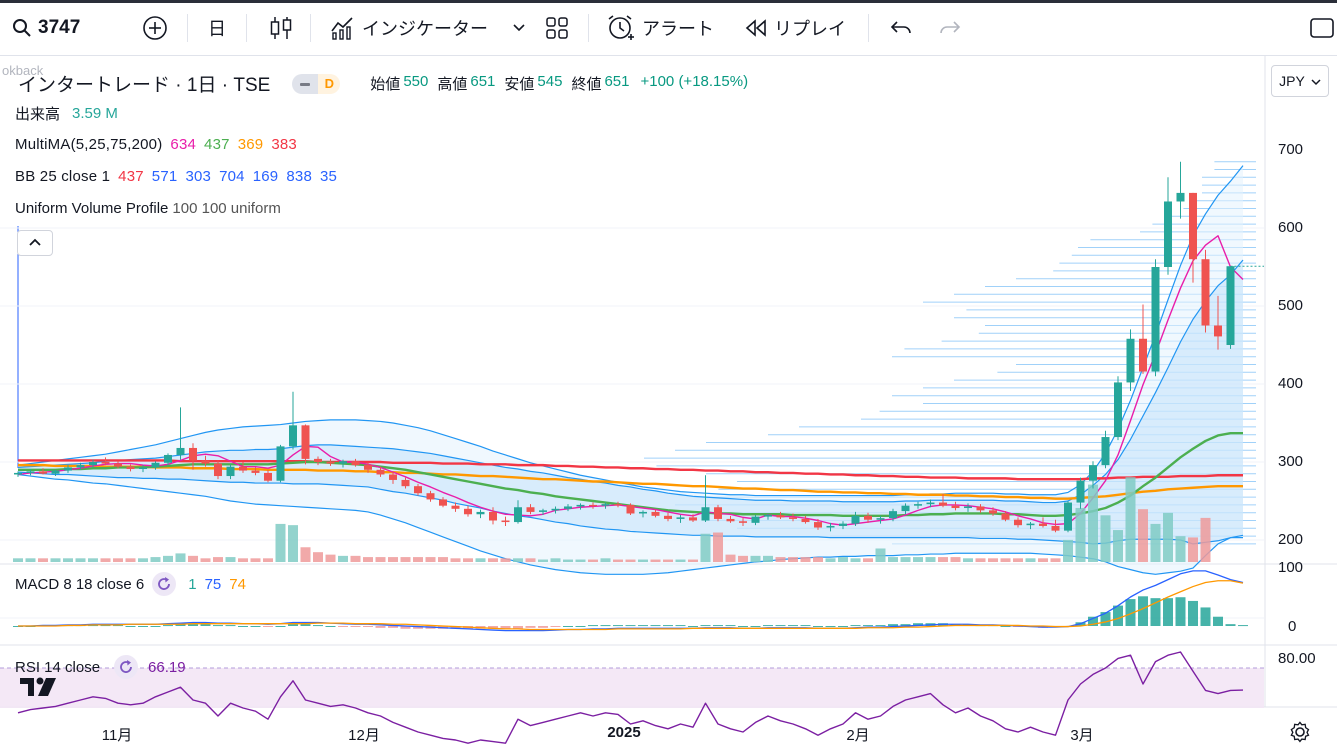 This screenshot has height=749, width=1337. Describe the element at coordinates (483, 81) in the screenshot. I see `high-value: 651` at that location.